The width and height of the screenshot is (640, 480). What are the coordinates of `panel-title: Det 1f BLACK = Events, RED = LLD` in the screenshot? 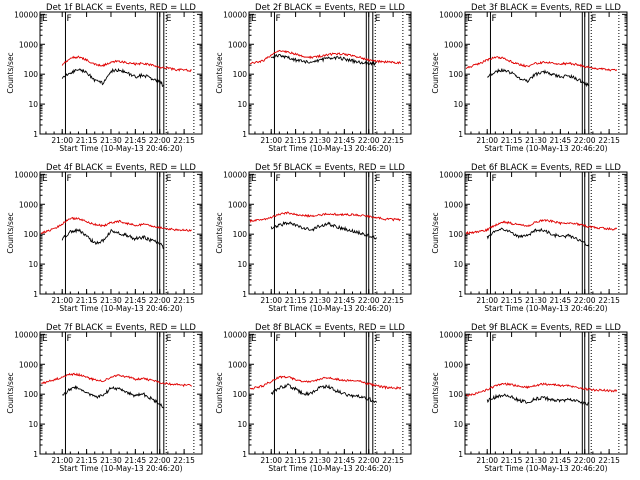 It's located at (121, 8).